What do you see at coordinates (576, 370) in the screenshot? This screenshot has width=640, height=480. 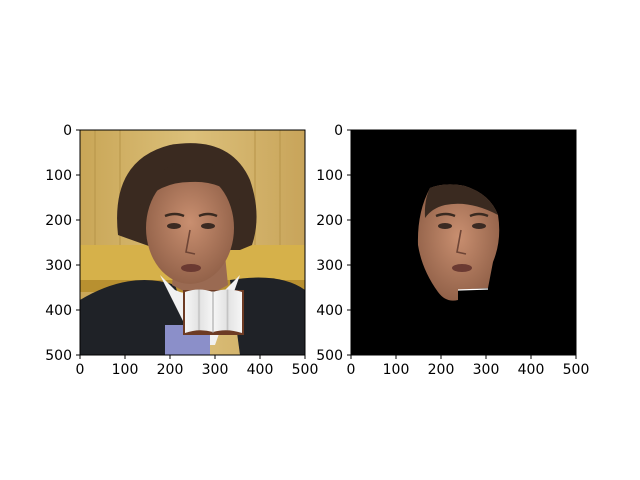 I see `right-x-tick-label: 500` at bounding box center [576, 370].